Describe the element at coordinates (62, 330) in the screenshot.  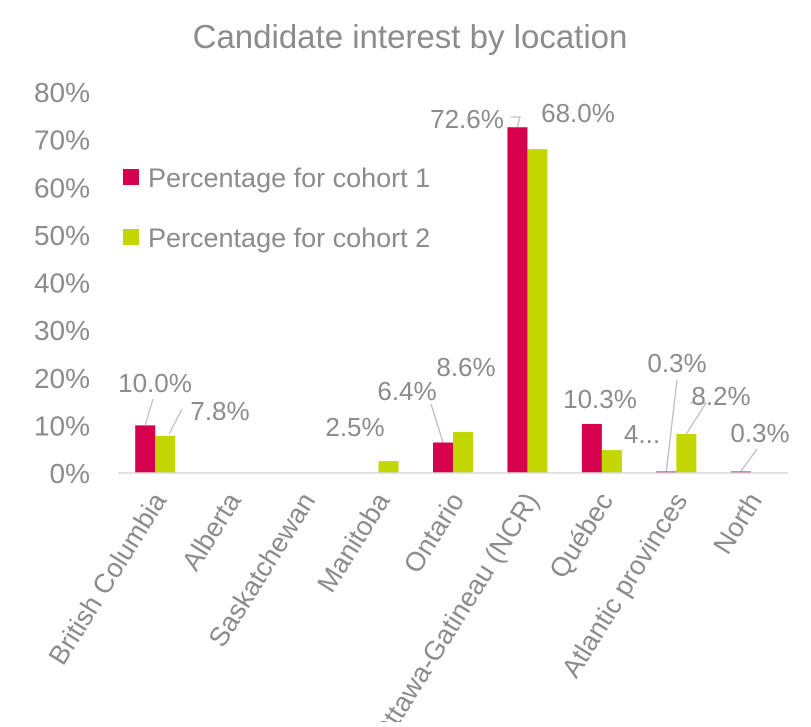
I see `y-tick-label: 30%` at that location.